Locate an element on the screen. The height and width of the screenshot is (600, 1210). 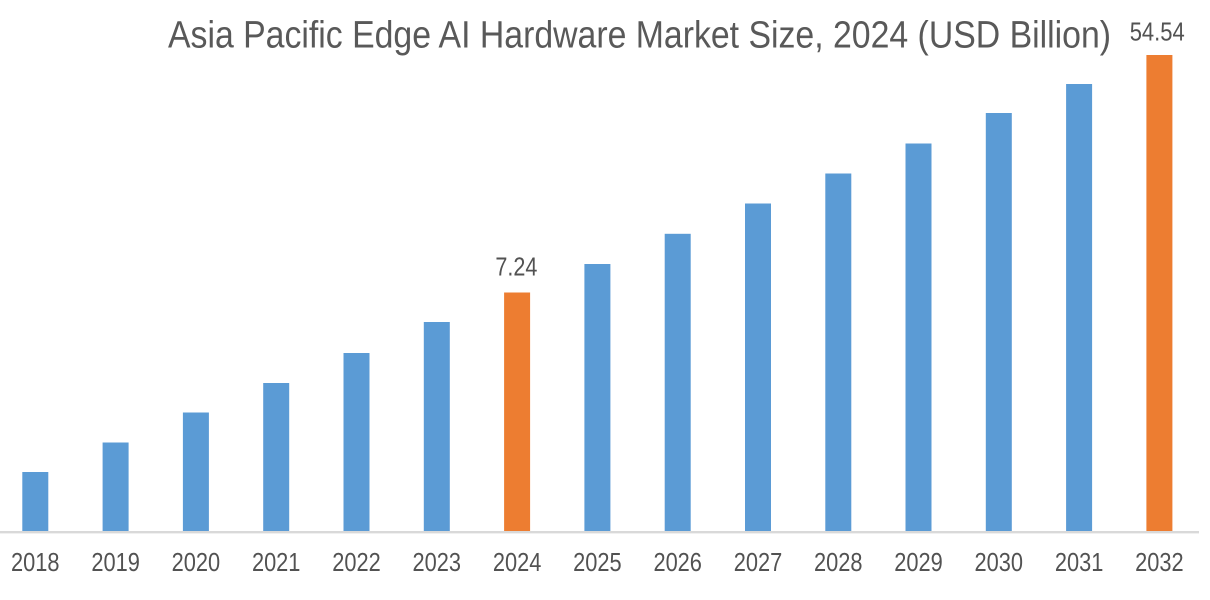
svg-text: 54.54 is located at coordinates (1157, 32).